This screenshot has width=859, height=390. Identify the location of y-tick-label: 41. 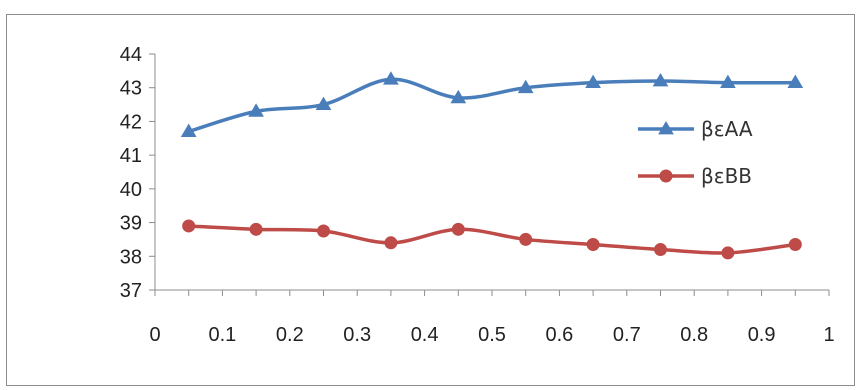
(131, 156).